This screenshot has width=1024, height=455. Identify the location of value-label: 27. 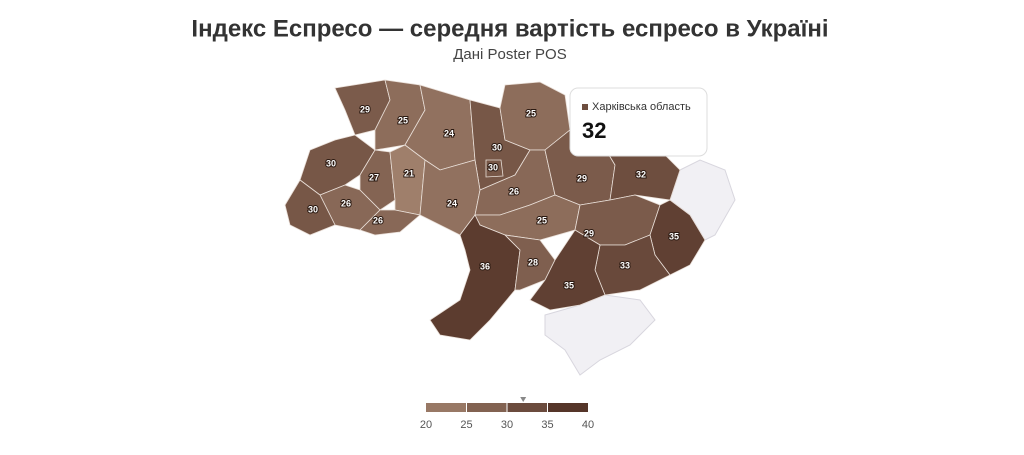
(374, 177).